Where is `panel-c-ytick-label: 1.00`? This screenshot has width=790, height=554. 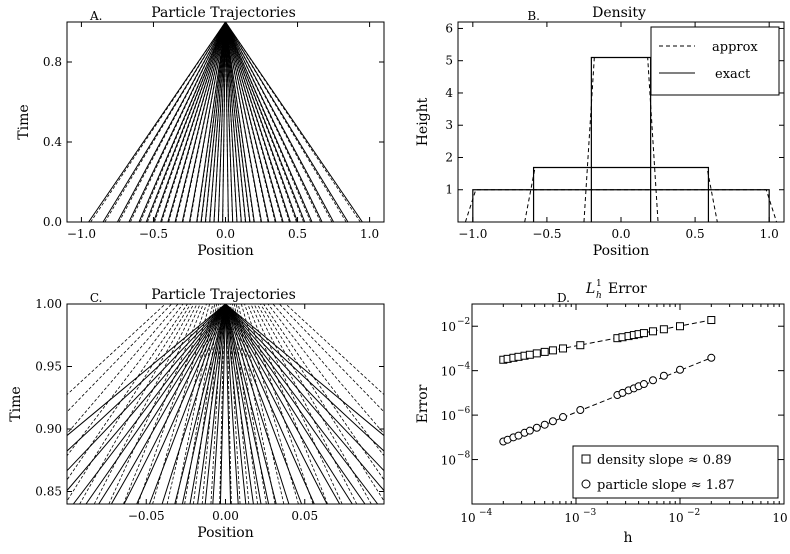
panel-c-ytick-label: 1.00 is located at coordinates (48, 304).